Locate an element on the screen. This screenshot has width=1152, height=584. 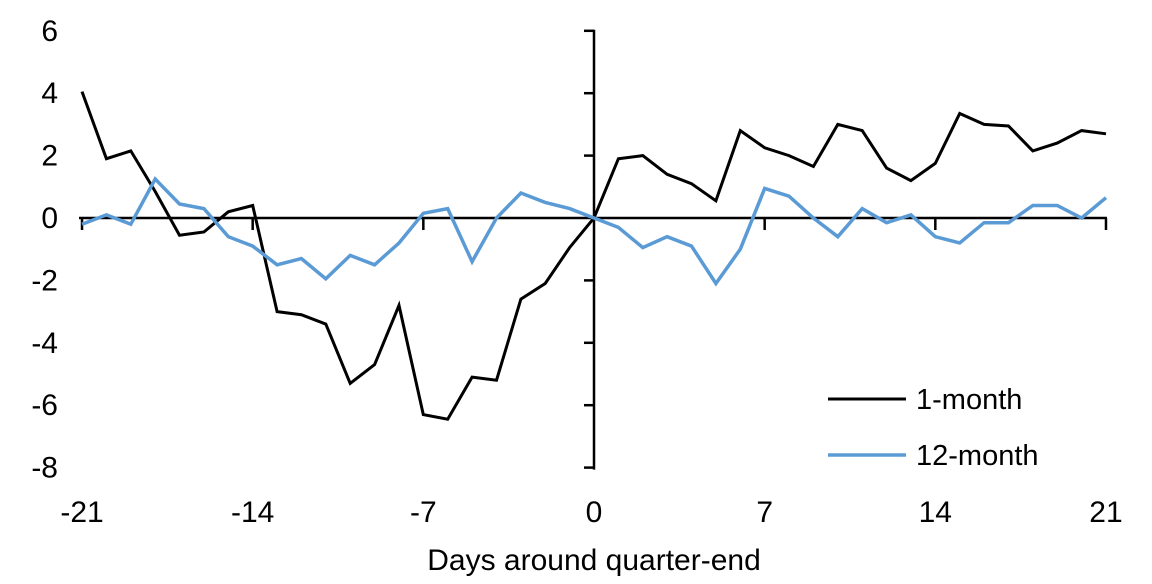
y-tick-label: 2 is located at coordinates (49, 156).